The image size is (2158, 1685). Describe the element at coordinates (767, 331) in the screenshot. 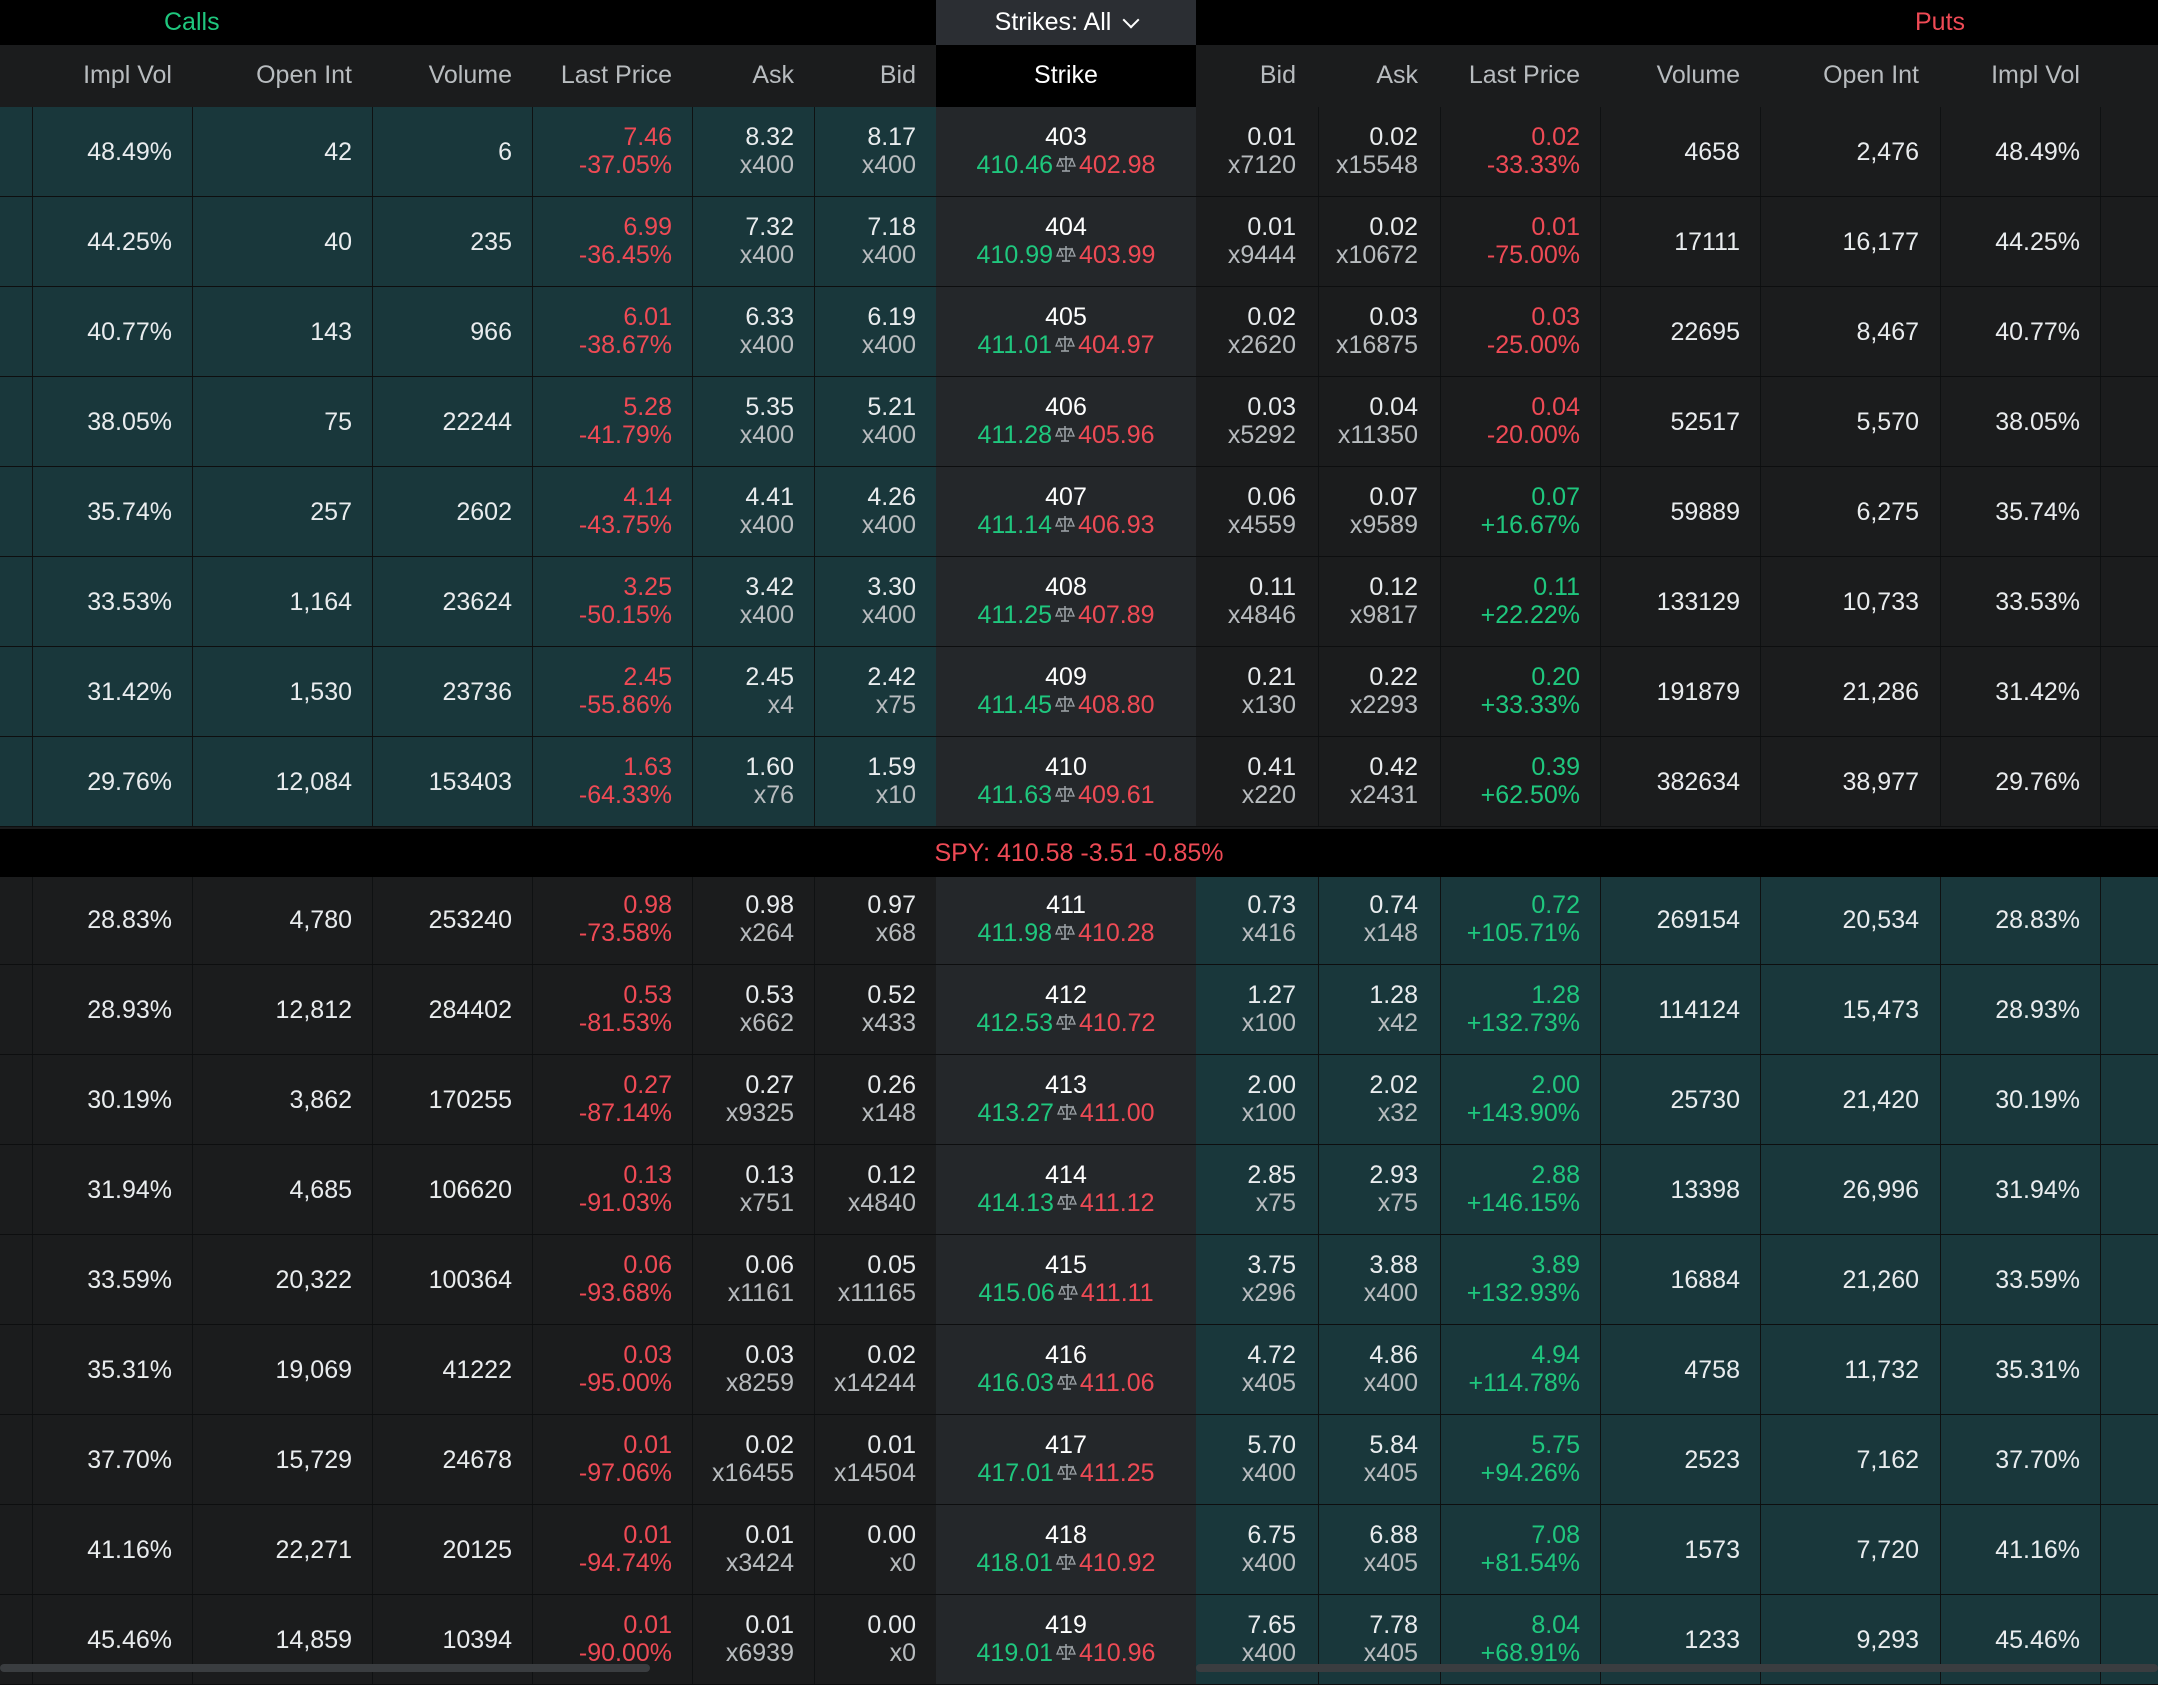

I see `call-ask-cell: 6.33 x400` at that location.